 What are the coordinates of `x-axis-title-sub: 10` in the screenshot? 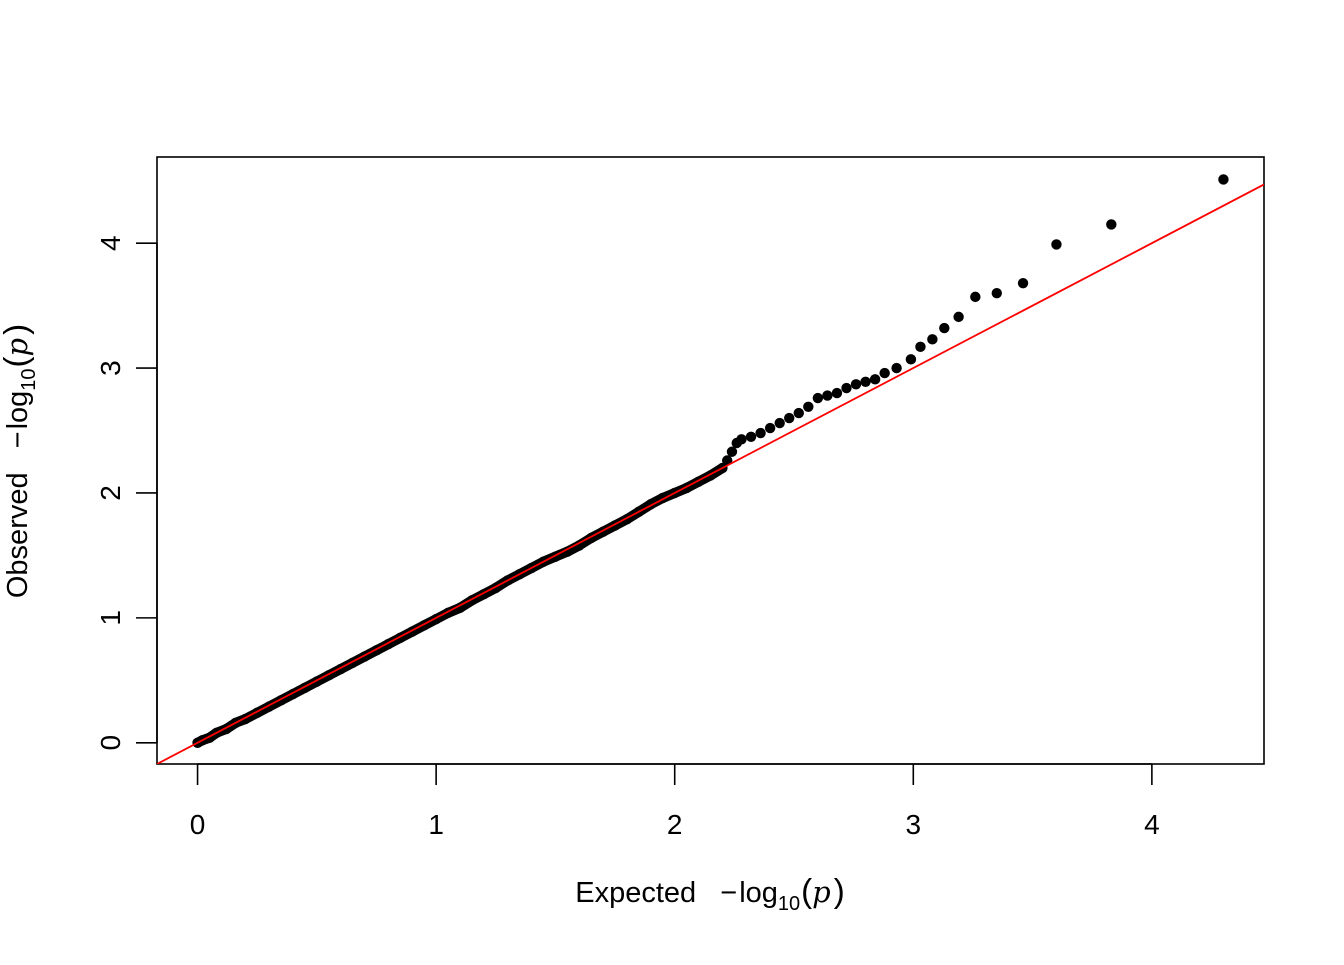 It's located at (789, 904).